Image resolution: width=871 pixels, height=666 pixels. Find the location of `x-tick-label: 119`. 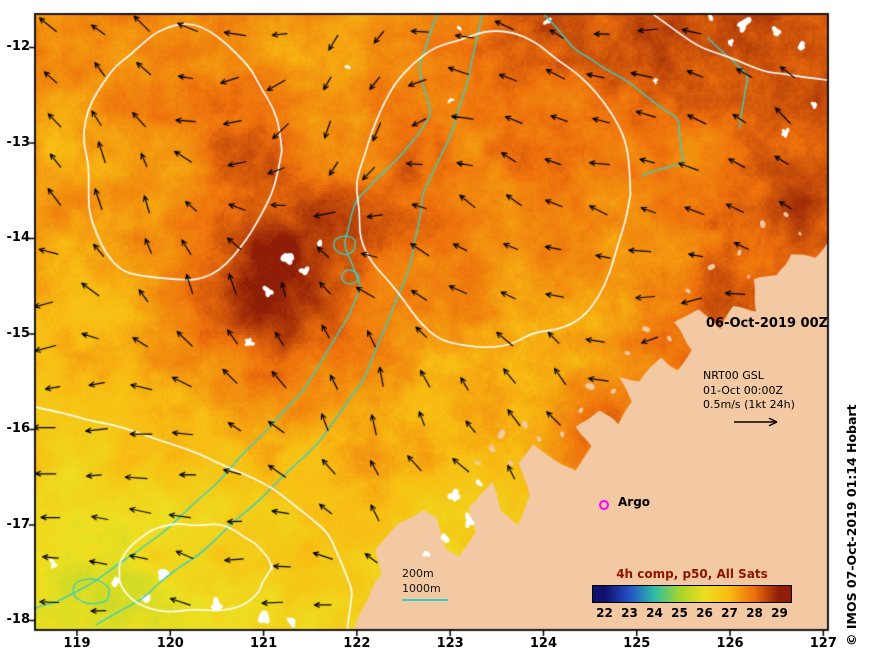

x-tick-label: 119 is located at coordinates (77, 643).